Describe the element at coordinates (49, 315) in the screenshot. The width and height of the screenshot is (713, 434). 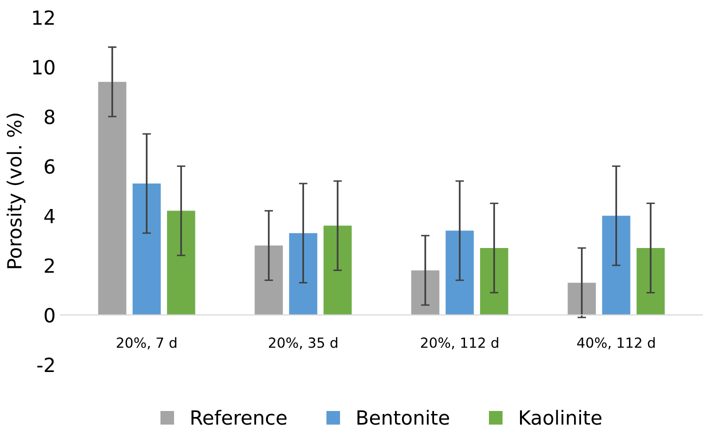
I see `y-tick-label: 0` at that location.